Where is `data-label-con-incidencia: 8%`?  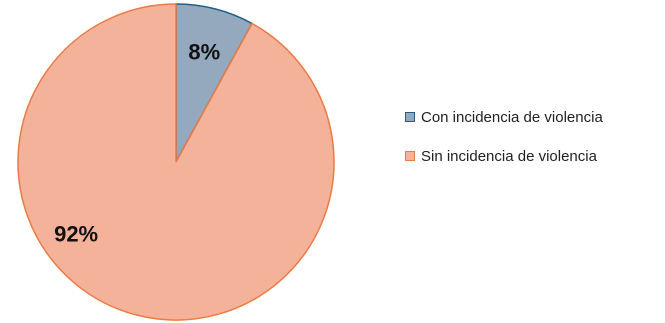 data-label-con-incidencia: 8% is located at coordinates (204, 51).